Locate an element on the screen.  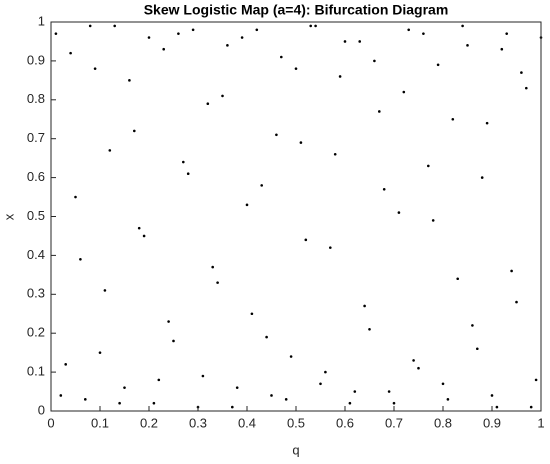
y-tick-label: 0.8 is located at coordinates (36, 98).